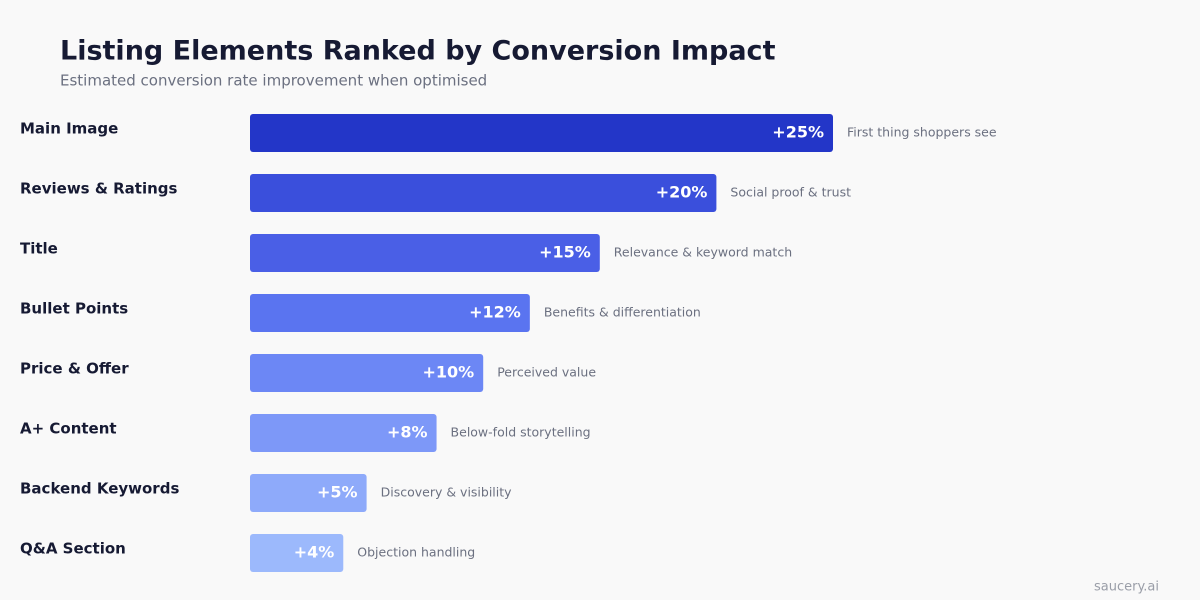  I want to click on value-label: +5%, so click(337, 492).